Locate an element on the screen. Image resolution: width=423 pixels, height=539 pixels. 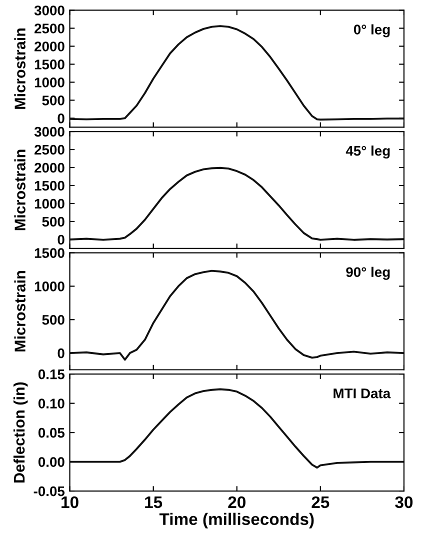
annotation: MTI Data is located at coordinates (362, 393).